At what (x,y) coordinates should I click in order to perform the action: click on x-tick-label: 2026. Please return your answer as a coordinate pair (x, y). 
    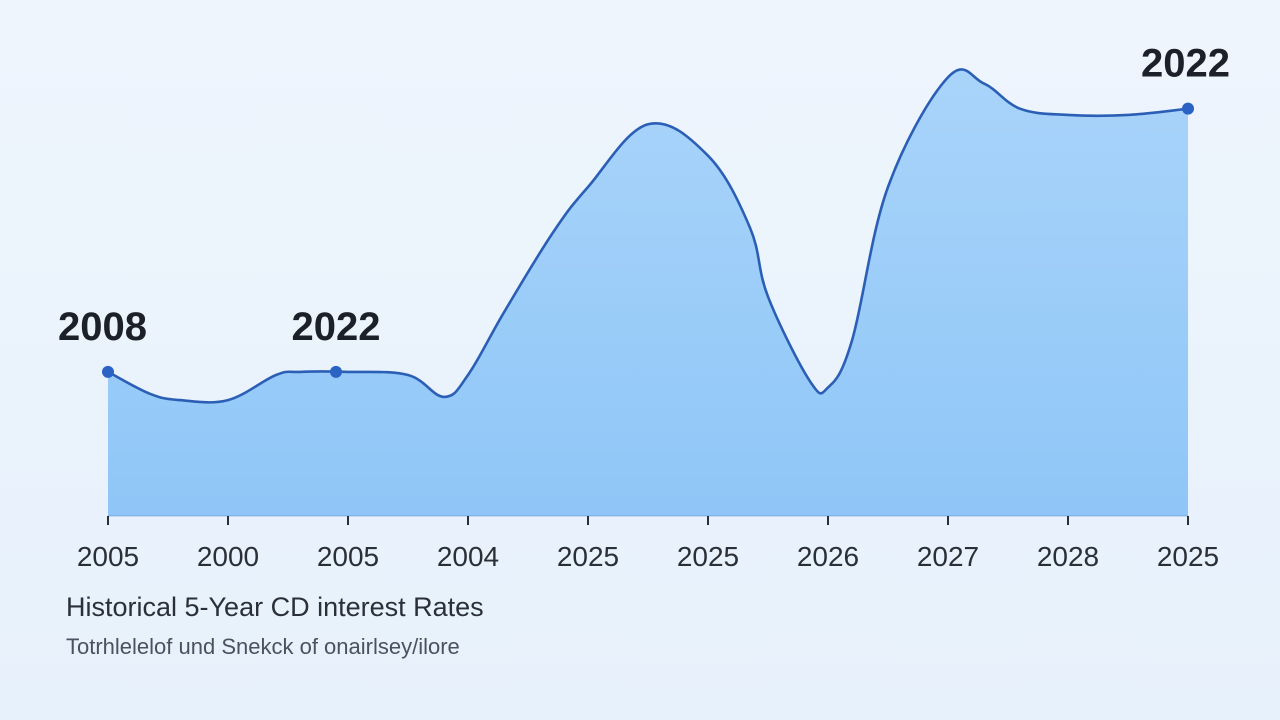
    Looking at the image, I should click on (828, 556).